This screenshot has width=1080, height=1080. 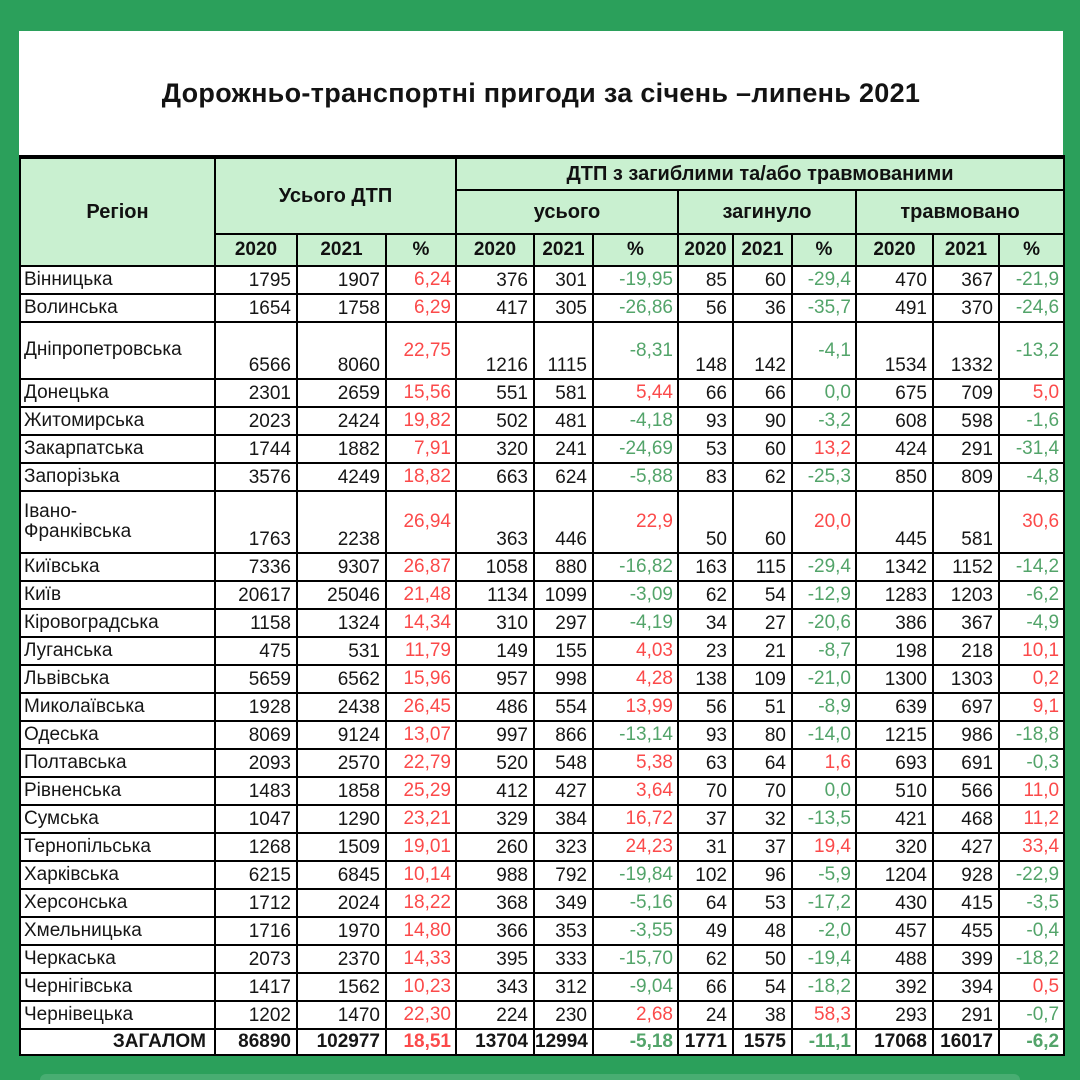 I want to click on percent-cell: -18,2, so click(x=1031, y=959).